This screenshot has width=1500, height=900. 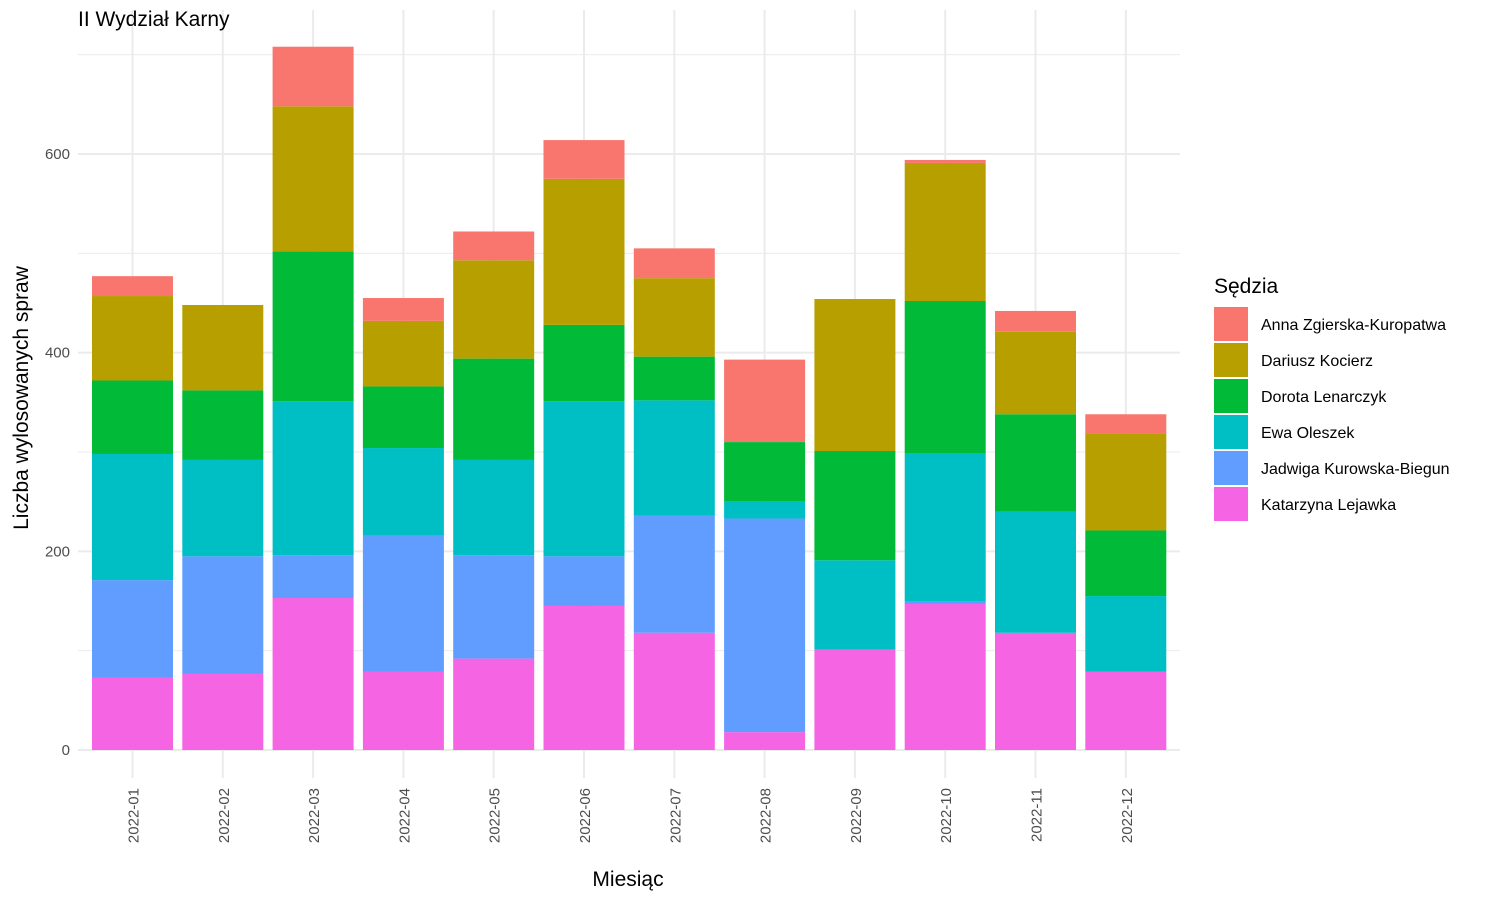 What do you see at coordinates (21, 397) in the screenshot?
I see `y-axis-title: Liczba wylosowanych spraw` at bounding box center [21, 397].